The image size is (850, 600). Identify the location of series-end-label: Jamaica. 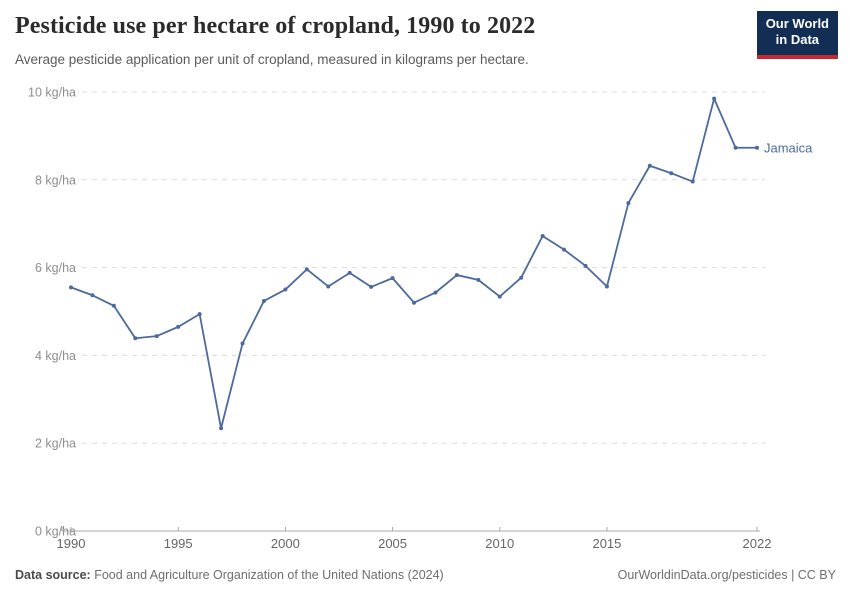
(788, 147).